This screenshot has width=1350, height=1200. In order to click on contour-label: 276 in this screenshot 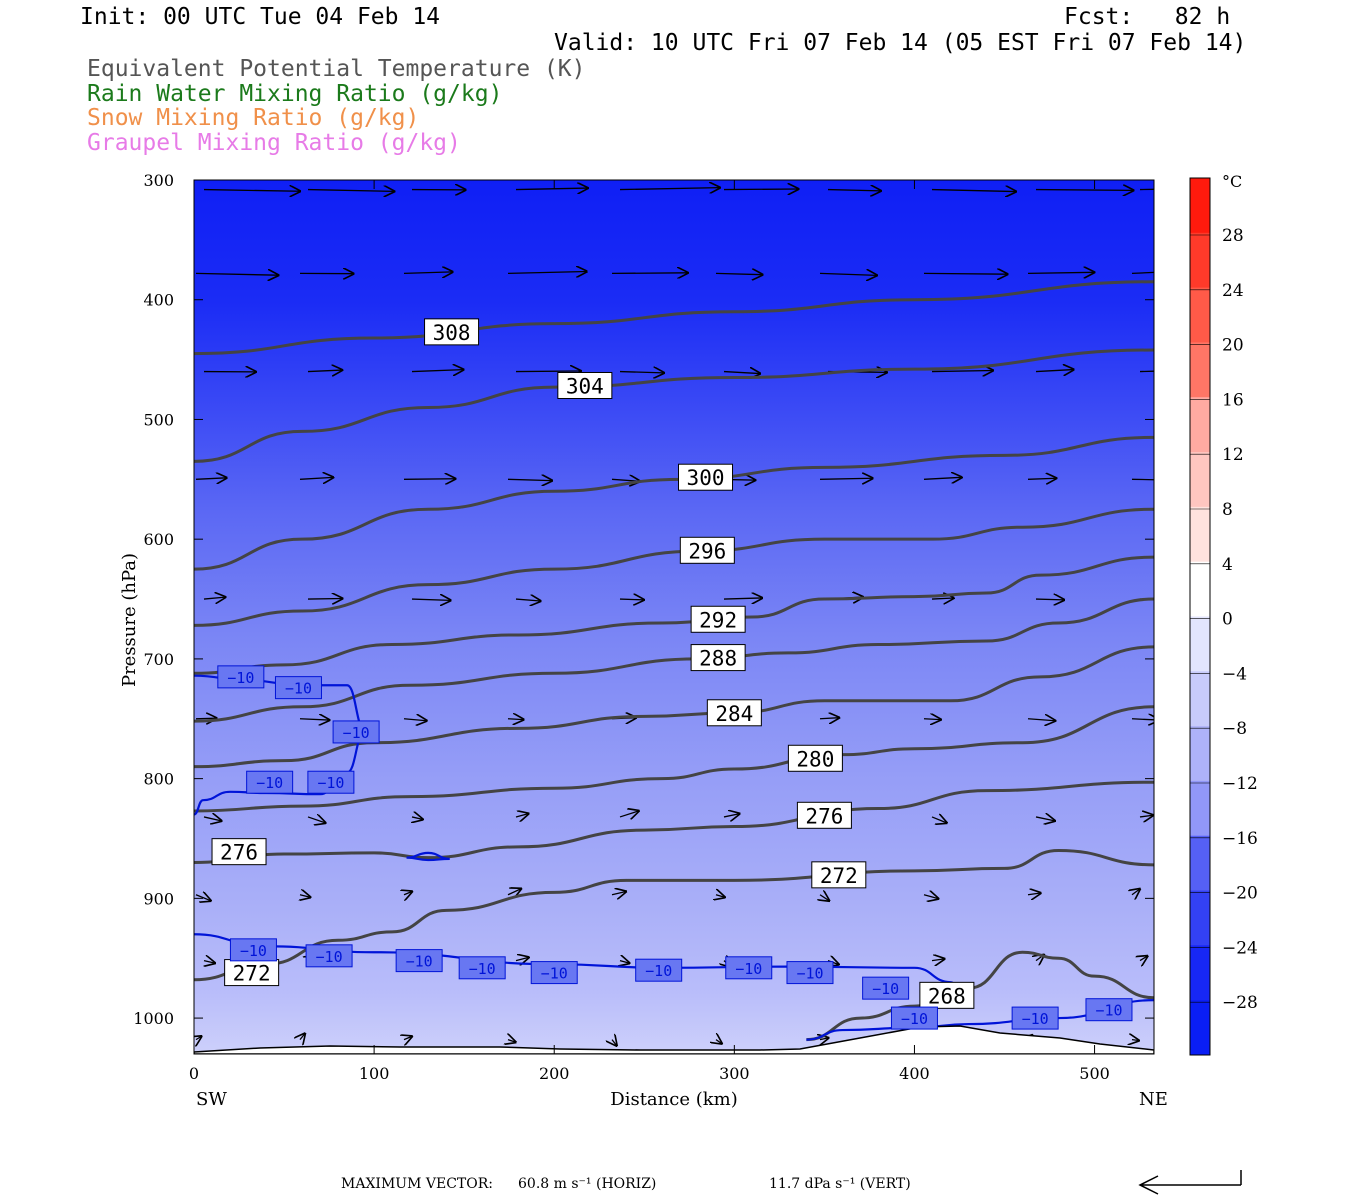, I will do `click(824, 816)`.